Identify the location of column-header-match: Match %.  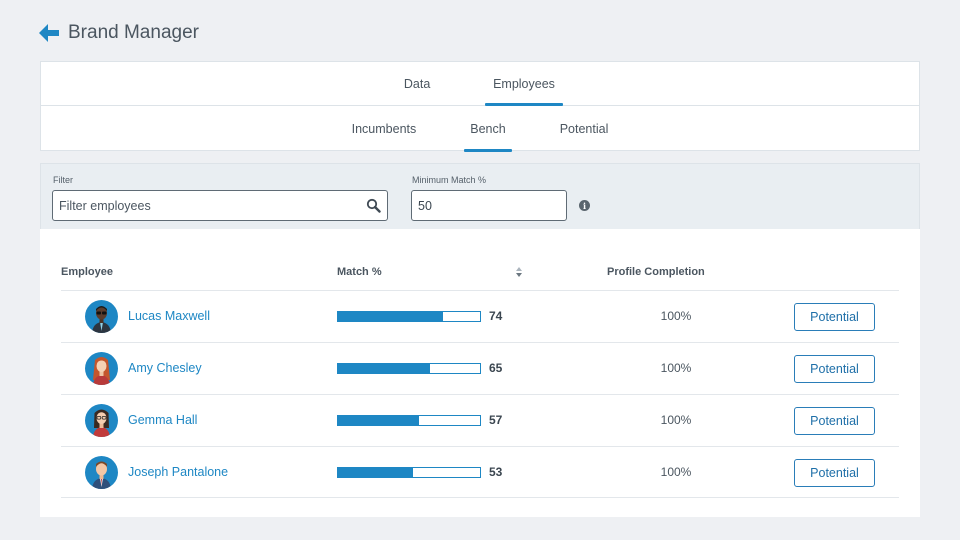
(359, 272).